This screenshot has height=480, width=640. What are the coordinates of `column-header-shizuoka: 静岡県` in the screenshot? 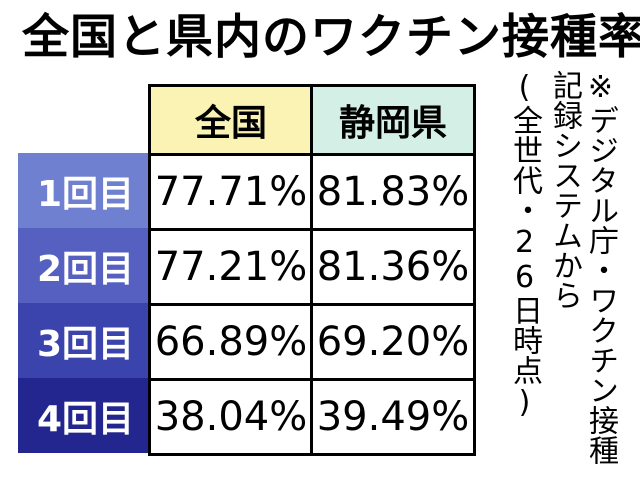 It's located at (393, 120).